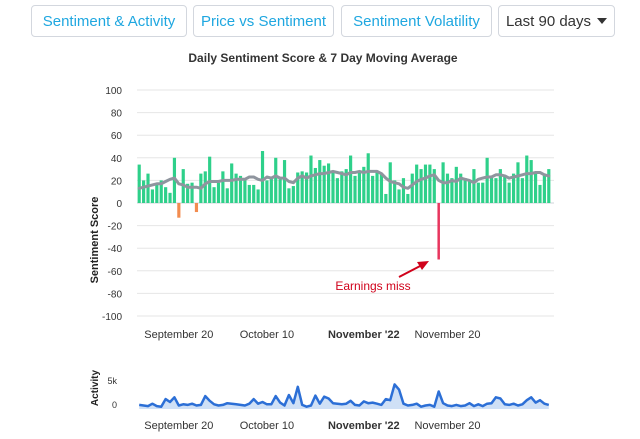  What do you see at coordinates (364, 335) in the screenshot?
I see `x-tick-label: November '22` at bounding box center [364, 335].